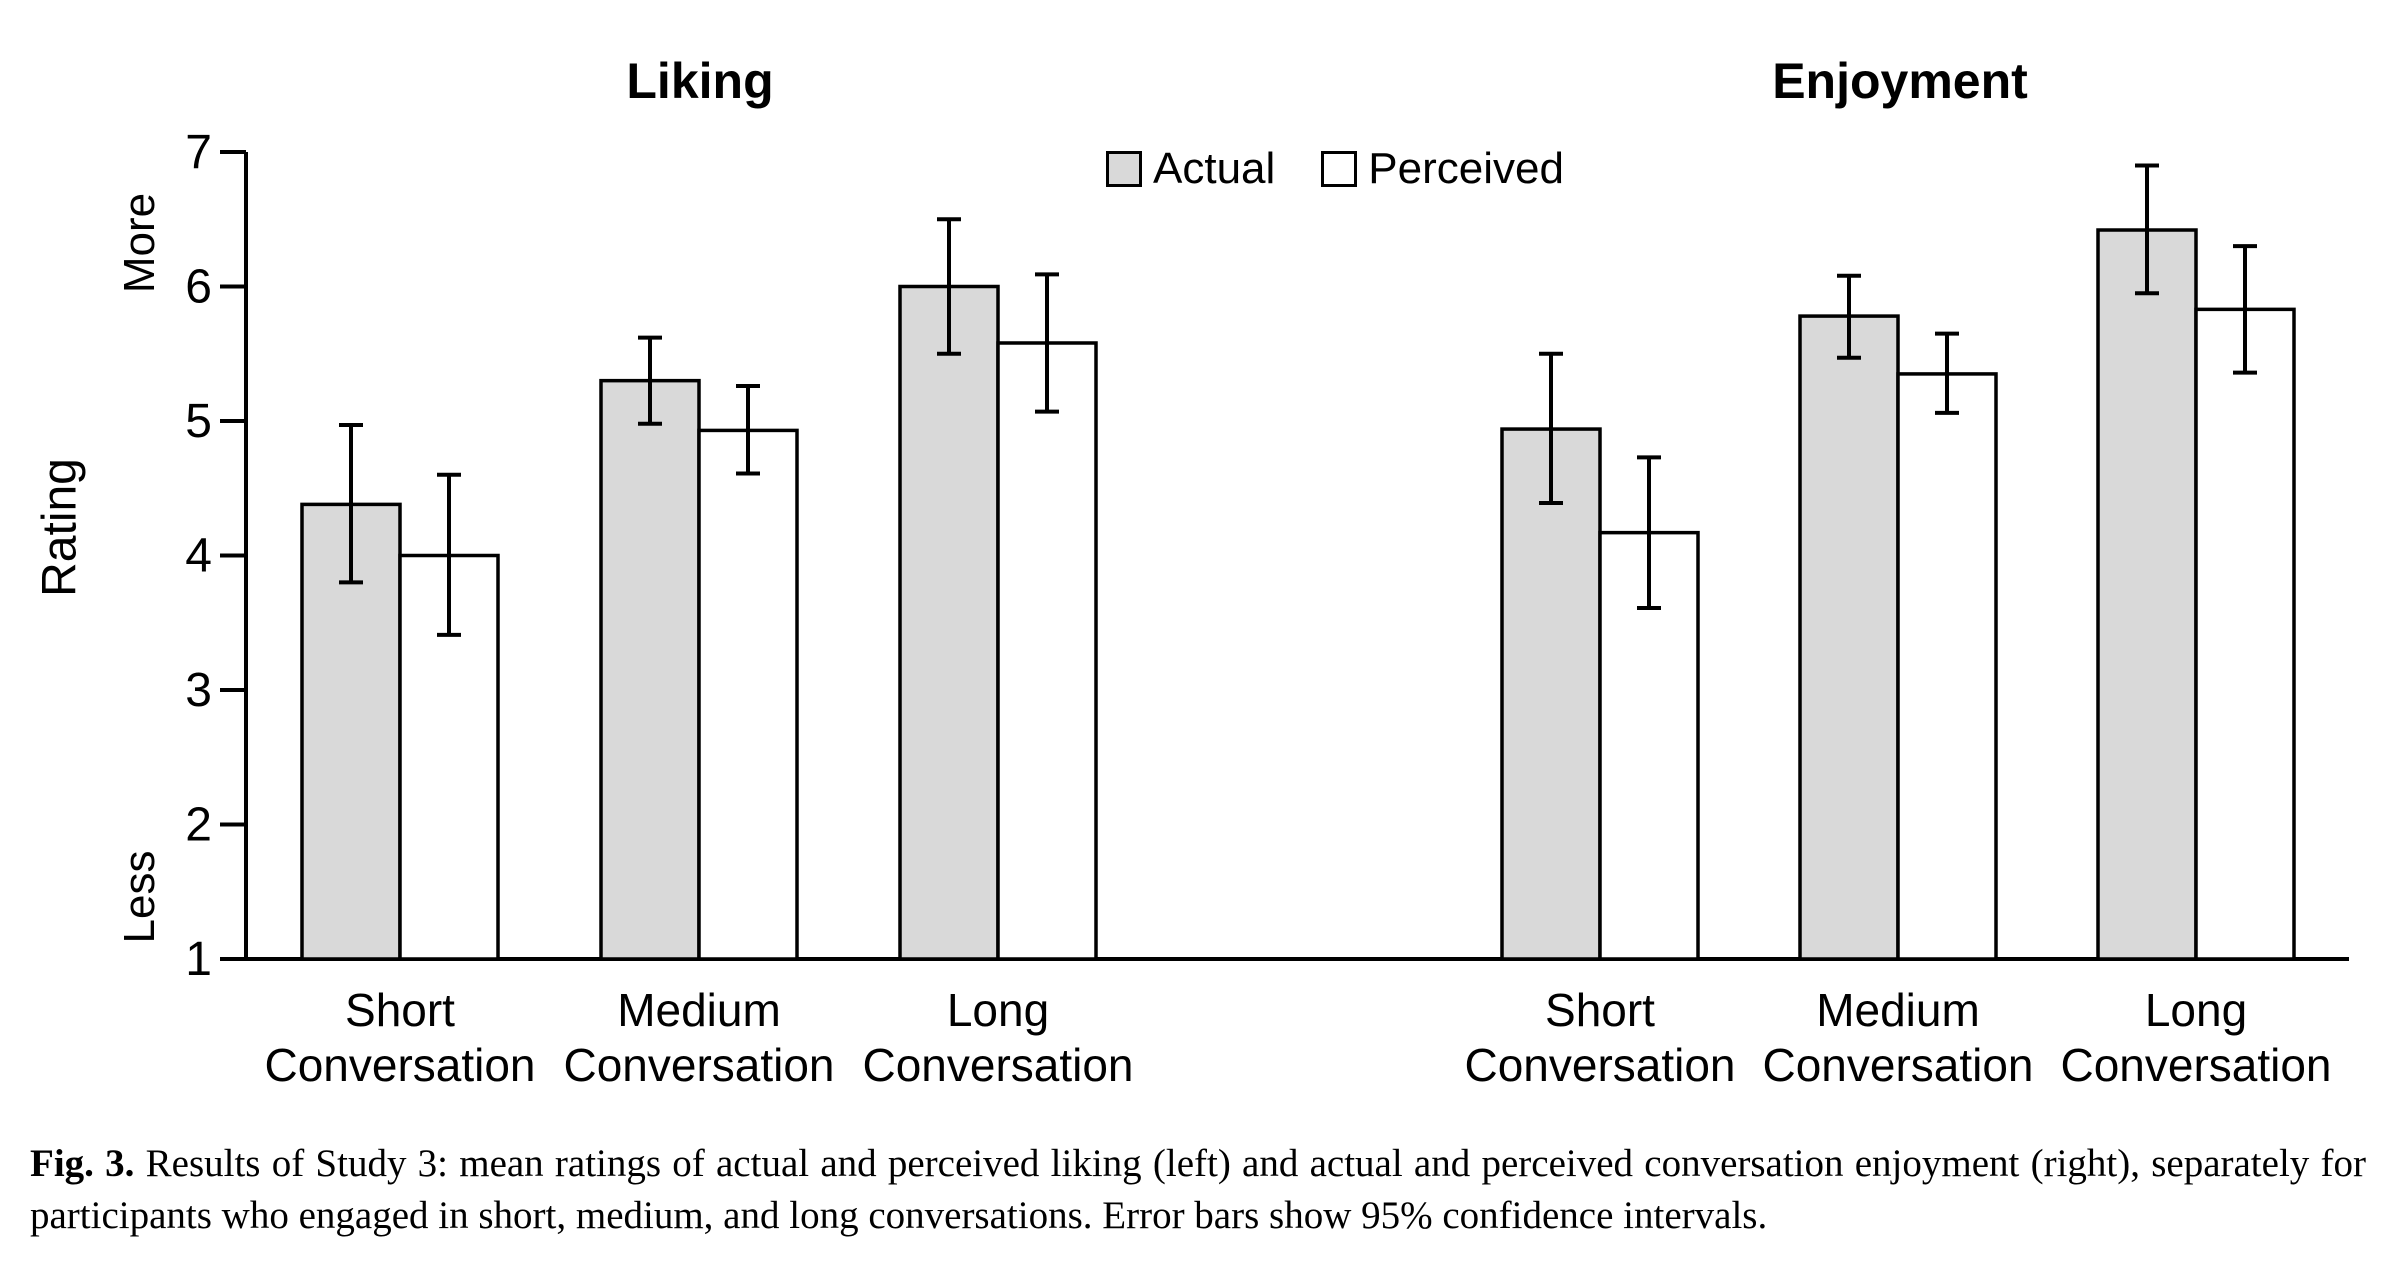 The image size is (2392, 1262). Describe the element at coordinates (1947, 666) in the screenshot. I see `bar-enjoyment-1-perceived` at that location.